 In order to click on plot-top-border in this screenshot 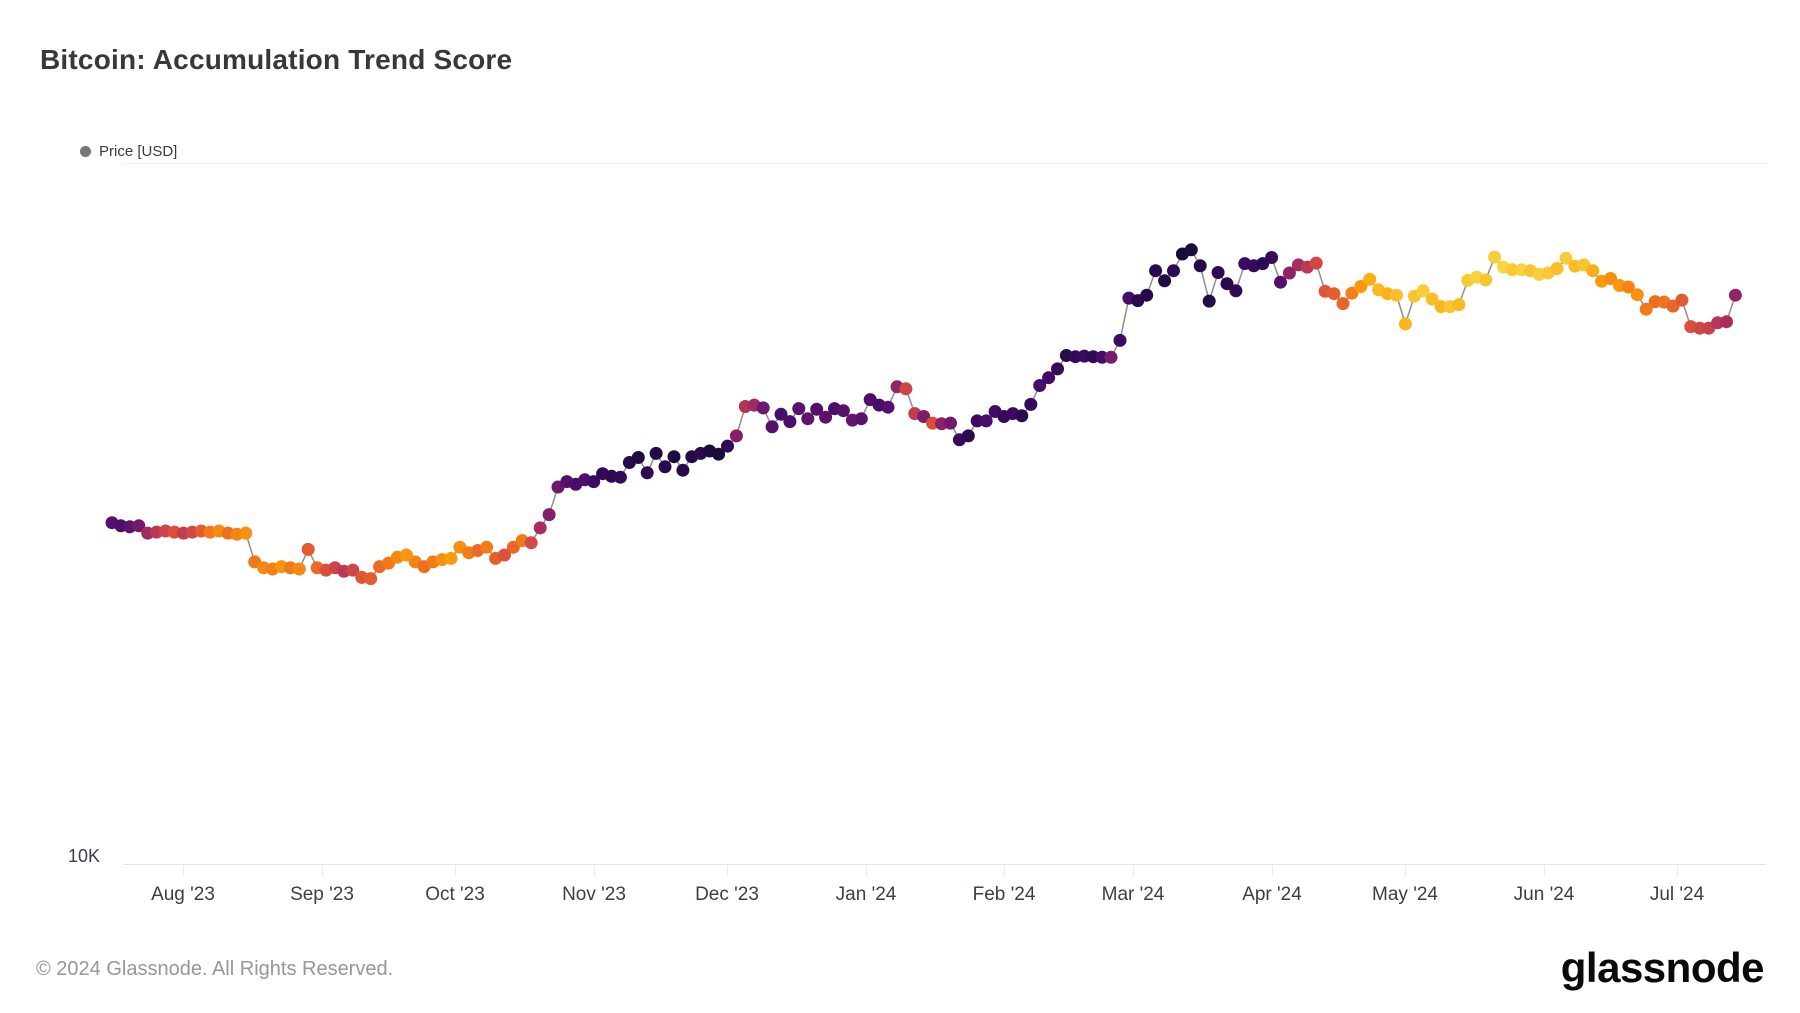, I will do `click(944, 163)`.